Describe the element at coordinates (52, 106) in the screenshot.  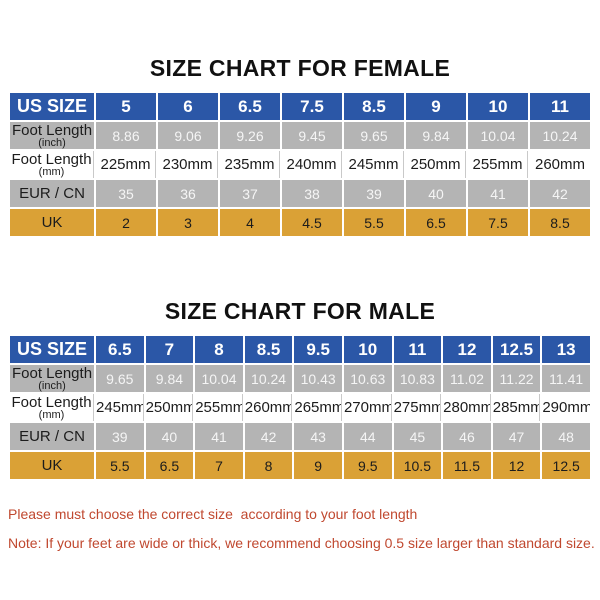
I see `female-us-size-label: US SIZE` at that location.